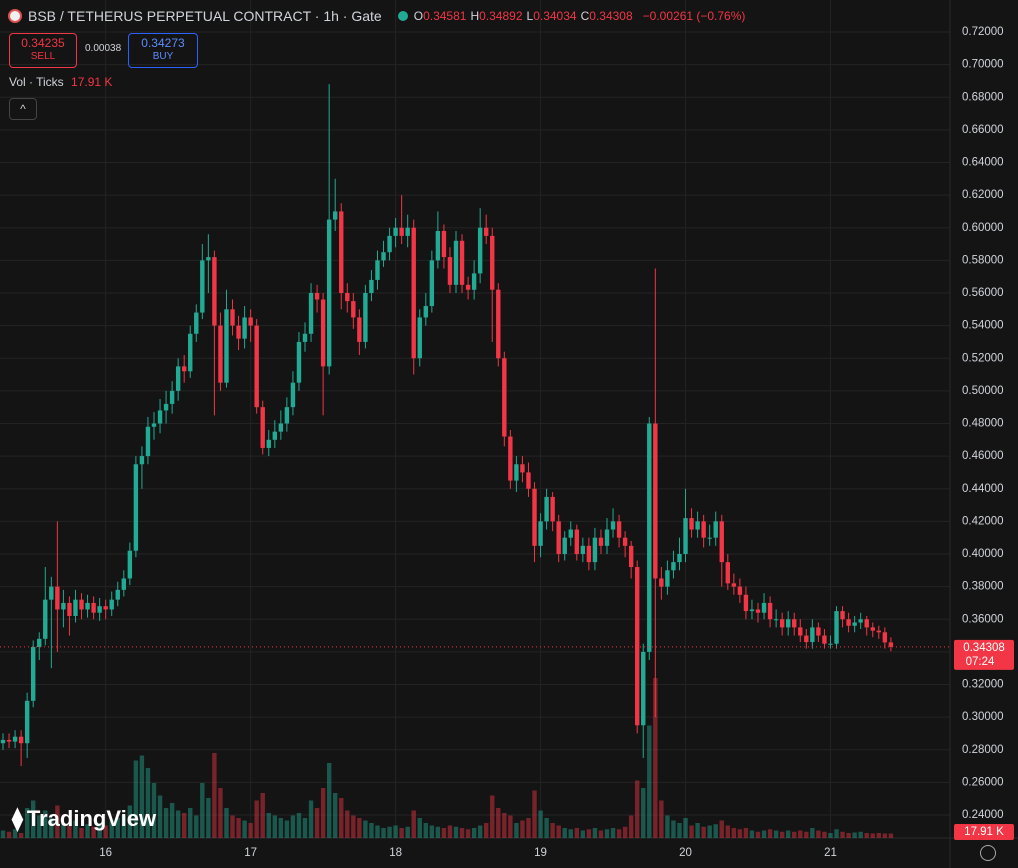 The image size is (1018, 868). What do you see at coordinates (980, 662) in the screenshot?
I see `countdown: 07:24` at bounding box center [980, 662].